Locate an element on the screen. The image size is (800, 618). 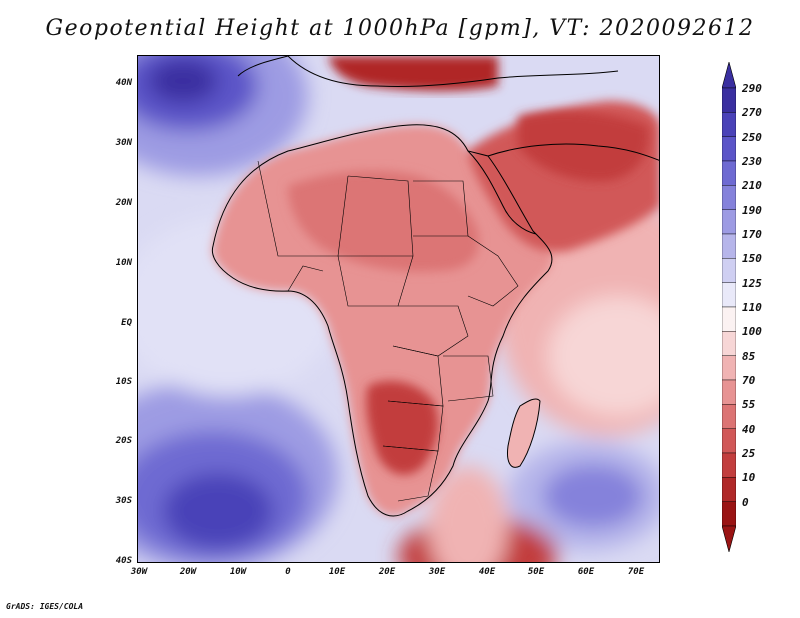
lat-label-30s: 30S is located at coordinates (123, 501).